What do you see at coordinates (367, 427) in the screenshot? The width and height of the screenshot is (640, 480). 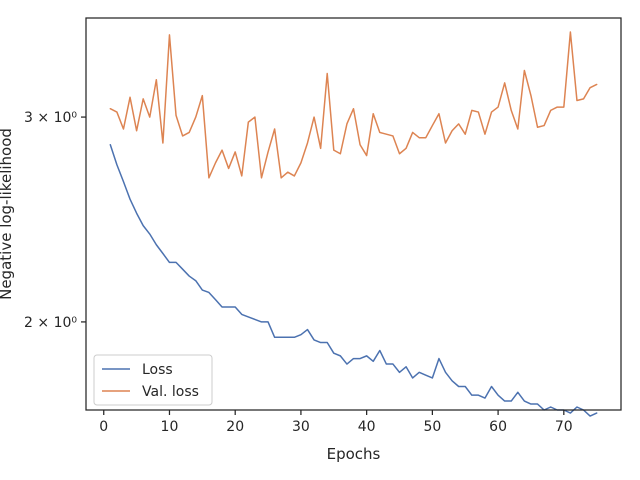 I see `x-tick-label: 40` at bounding box center [367, 427].